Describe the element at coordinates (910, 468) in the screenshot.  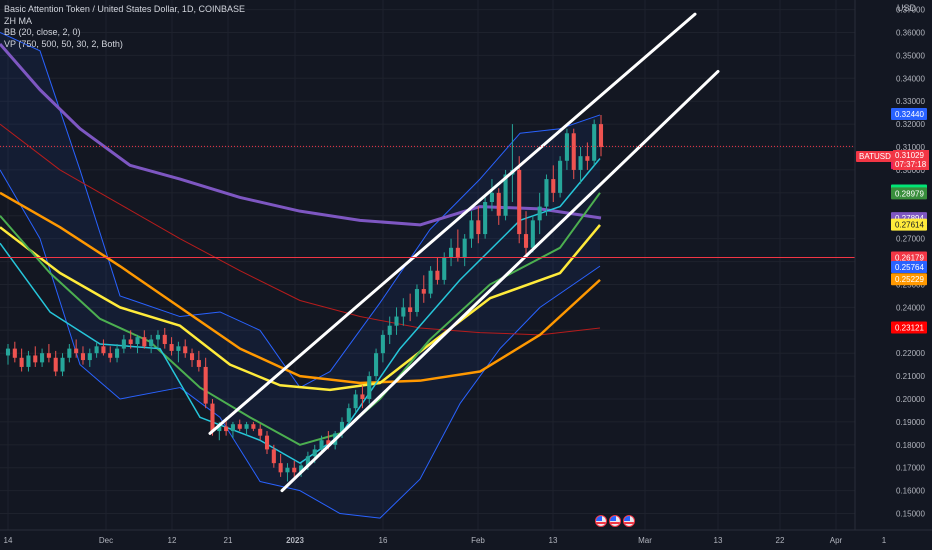
I see `y-tick-label: 0.17000` at that location.